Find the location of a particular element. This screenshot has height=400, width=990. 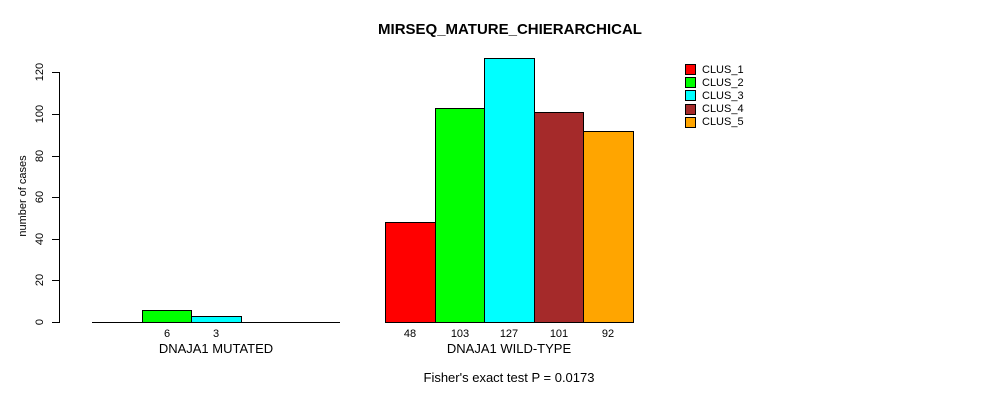

legend-label: CLUS_2 is located at coordinates (723, 82).